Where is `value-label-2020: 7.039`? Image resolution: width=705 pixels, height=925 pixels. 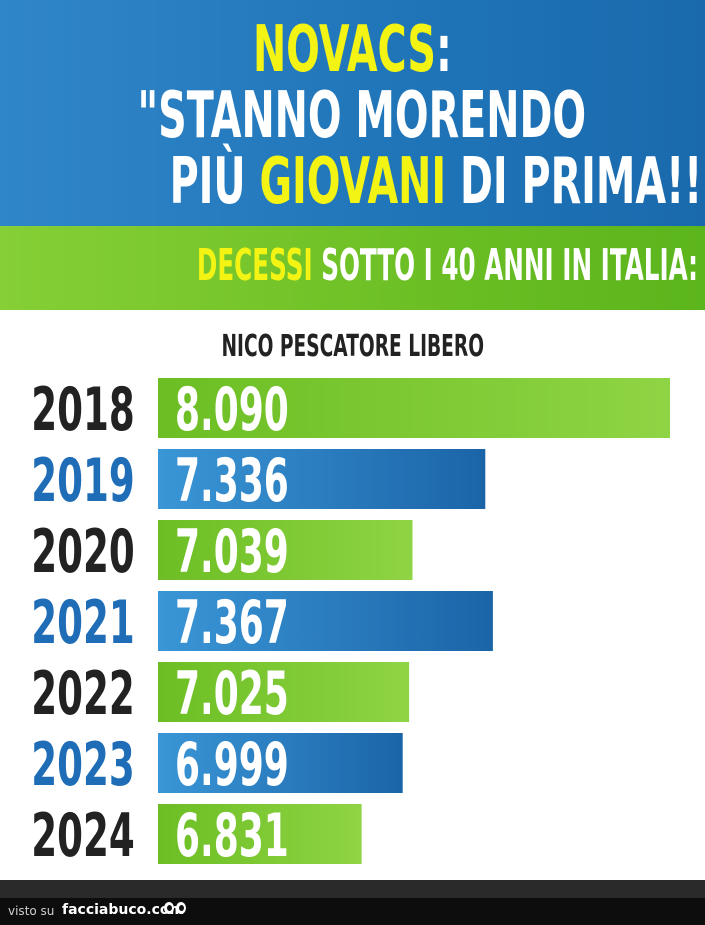
value-label-2020: 7.039 is located at coordinates (232, 551).